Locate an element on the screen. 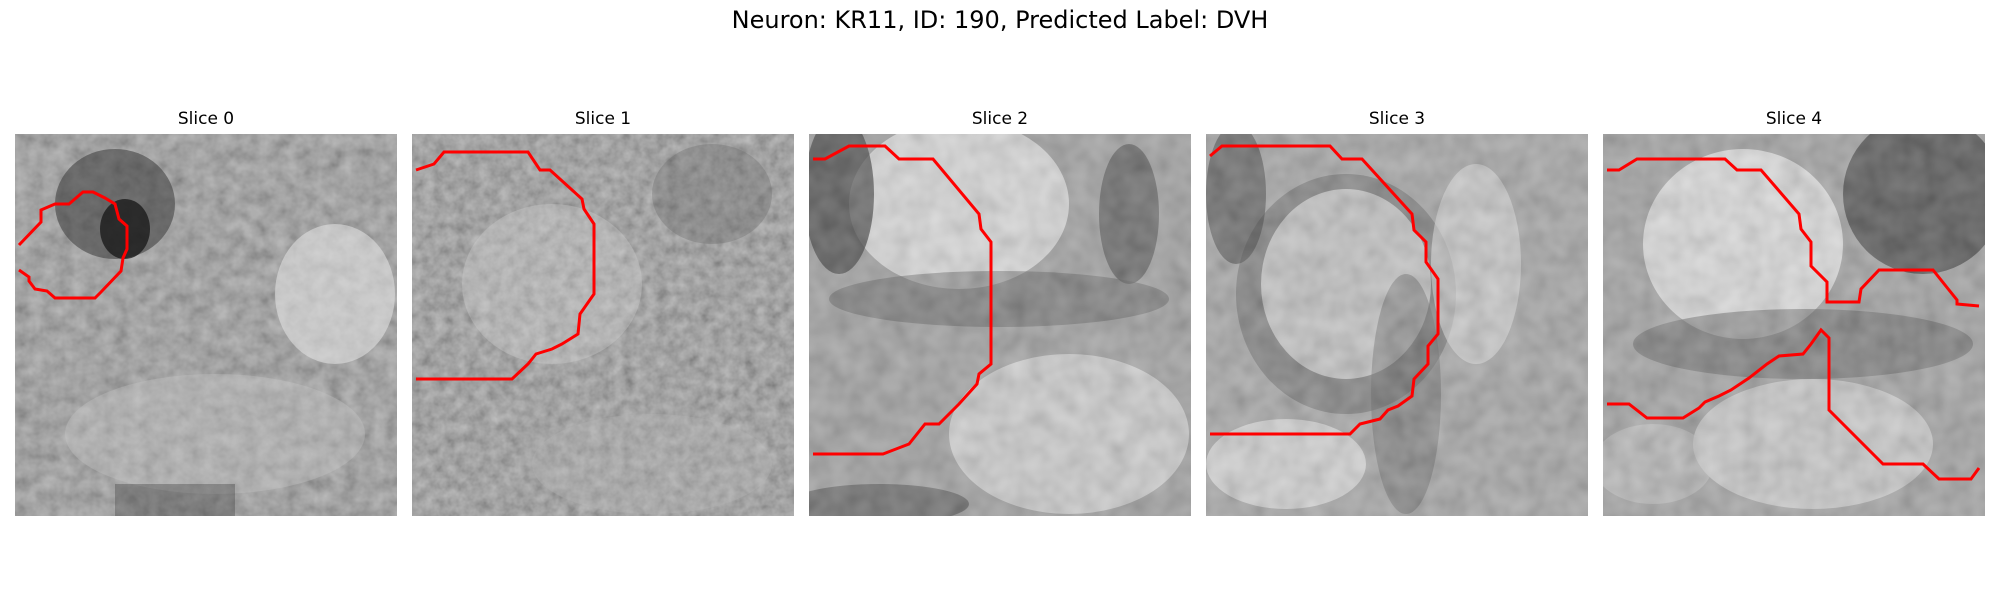  slice-0-title: Slice 0 is located at coordinates (206, 119).